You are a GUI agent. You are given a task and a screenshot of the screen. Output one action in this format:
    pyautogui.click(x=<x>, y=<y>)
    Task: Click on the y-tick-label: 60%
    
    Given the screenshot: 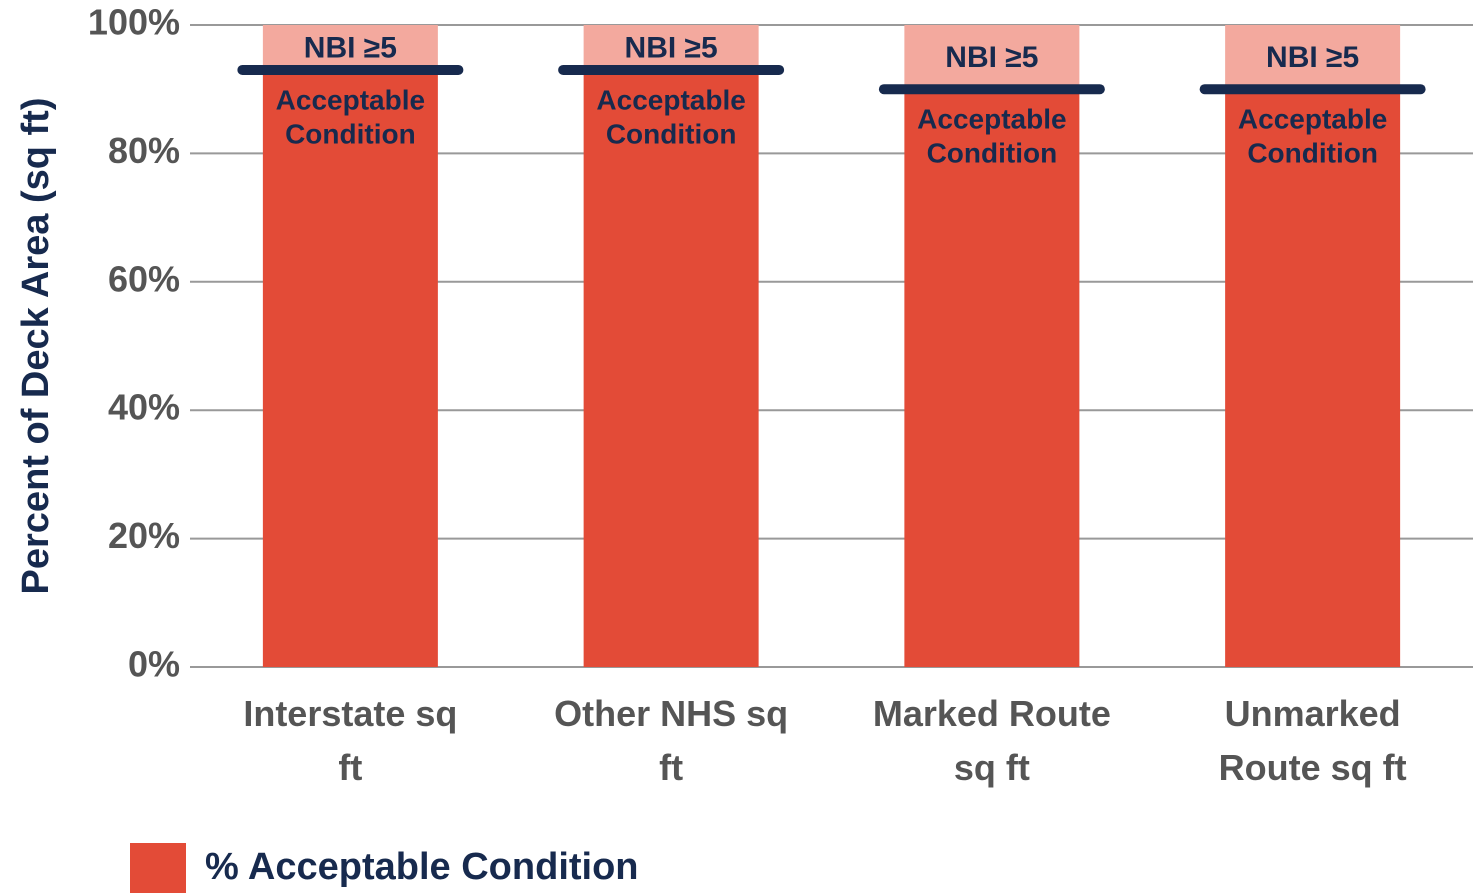 What is the action you would take?
    pyautogui.click(x=144, y=278)
    